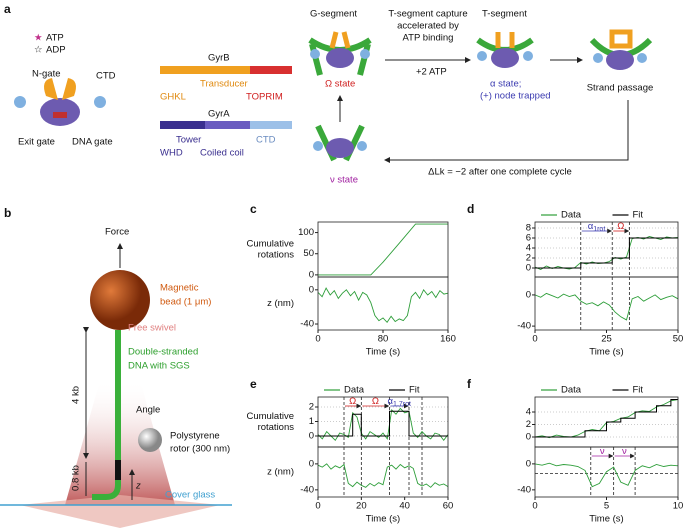  What do you see at coordinates (428, 26) in the screenshot?
I see `label: accelerated by` at bounding box center [428, 26].